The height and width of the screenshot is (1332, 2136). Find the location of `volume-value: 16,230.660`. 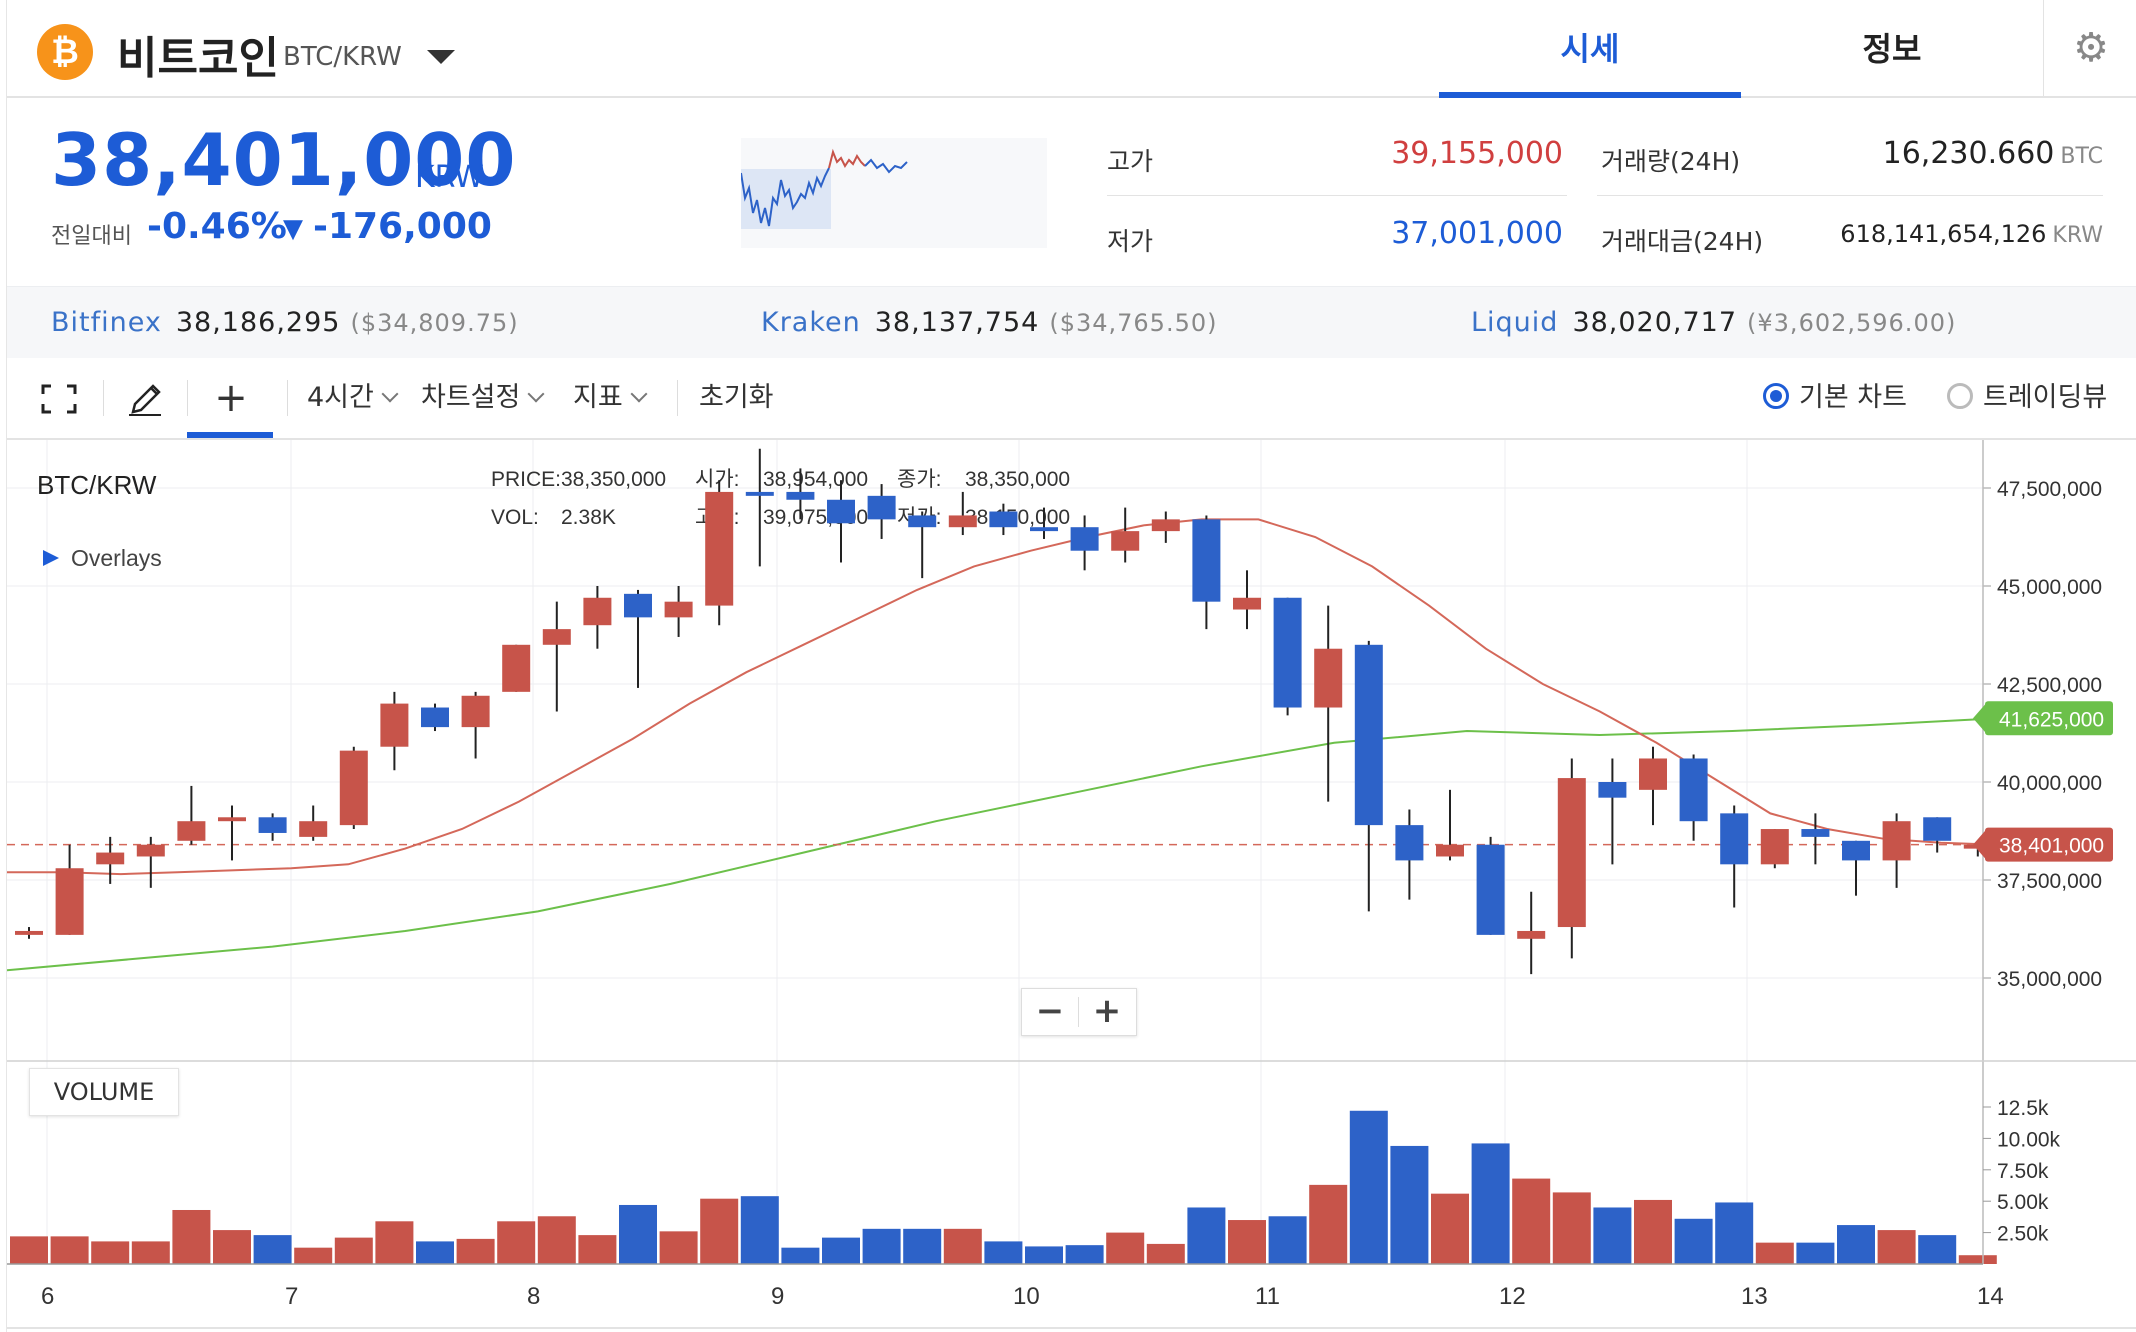

volume-value: 16,230.660 is located at coordinates (1968, 153).